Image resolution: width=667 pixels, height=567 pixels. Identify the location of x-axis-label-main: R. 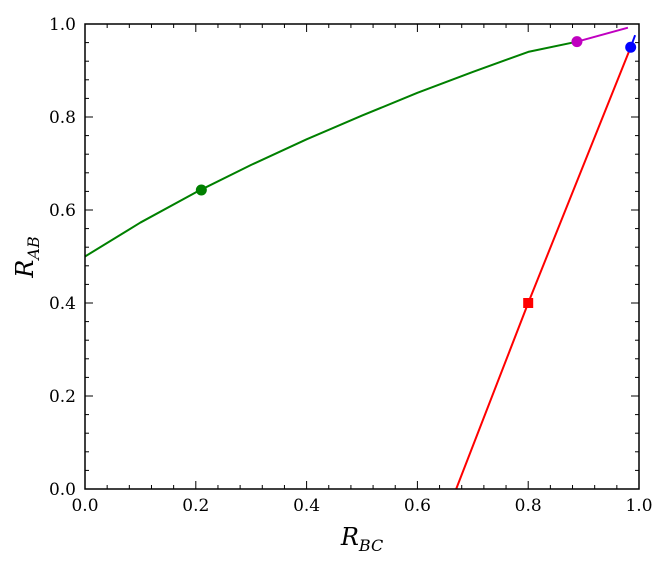
(349, 537).